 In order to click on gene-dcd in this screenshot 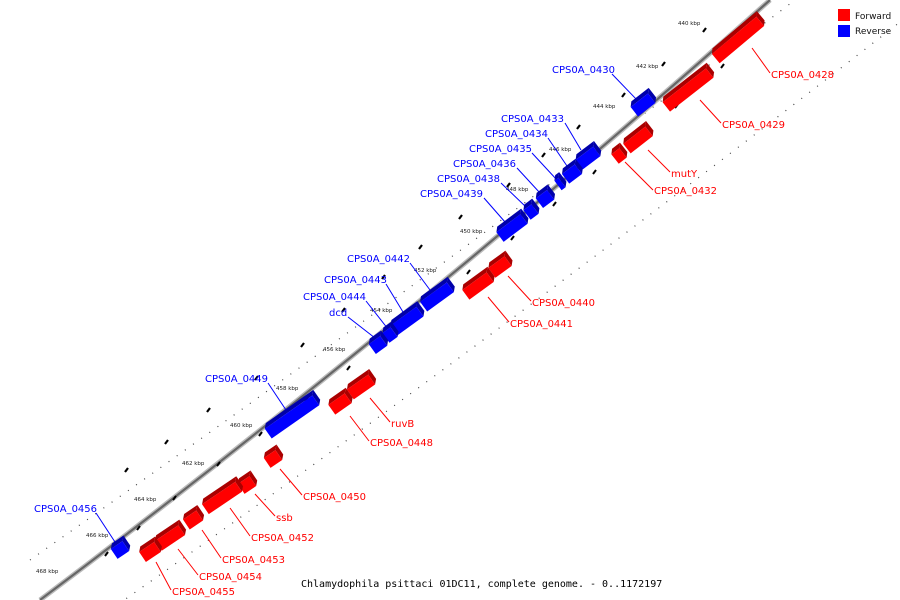, I will do `click(378, 342)`.